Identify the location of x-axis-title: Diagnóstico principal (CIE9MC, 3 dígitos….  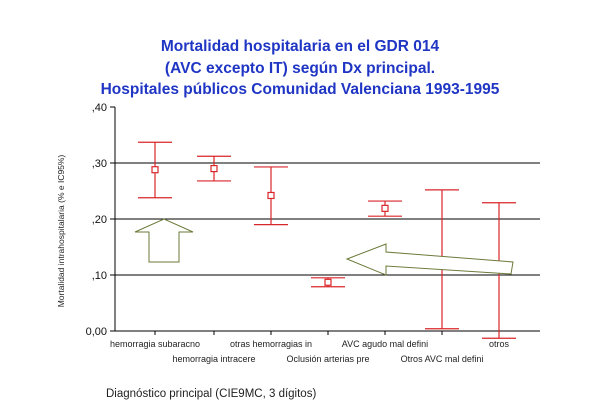
(211, 394).